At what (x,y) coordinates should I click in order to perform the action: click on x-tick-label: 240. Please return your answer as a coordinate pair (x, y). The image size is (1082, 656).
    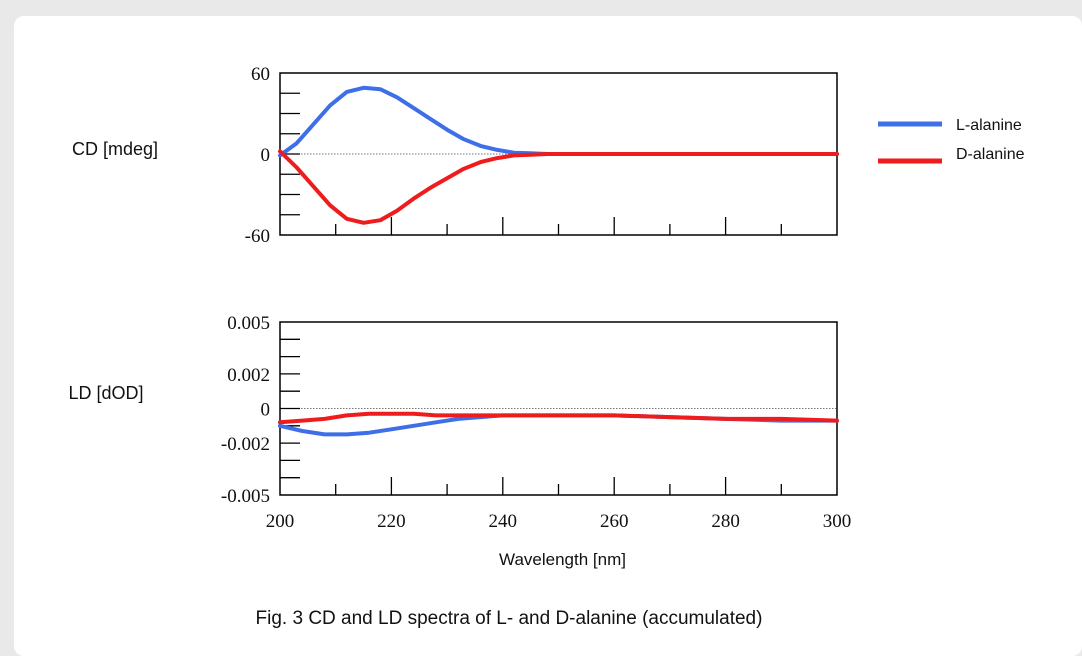
    Looking at the image, I should click on (503, 521).